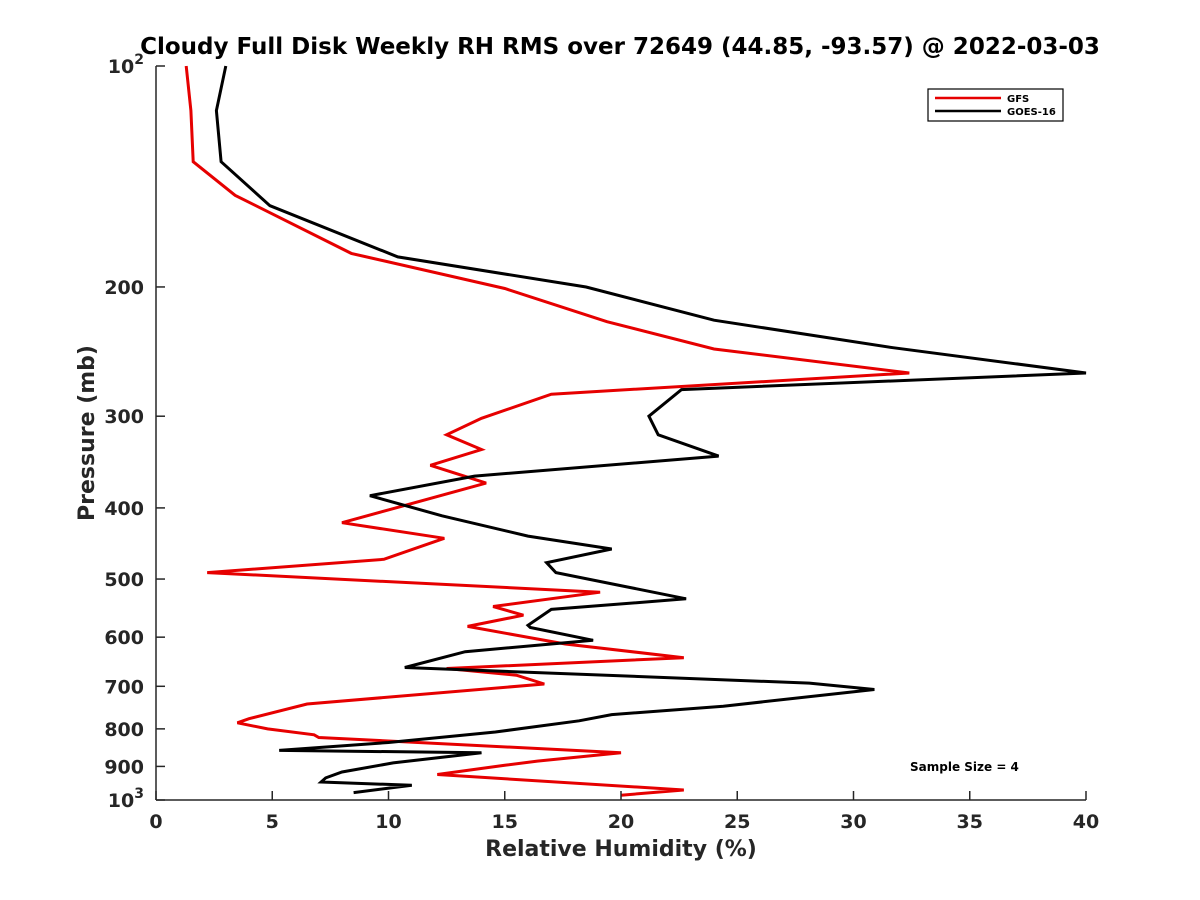  Describe the element at coordinates (853, 822) in the screenshot. I see `x-tick-label: 30` at that location.